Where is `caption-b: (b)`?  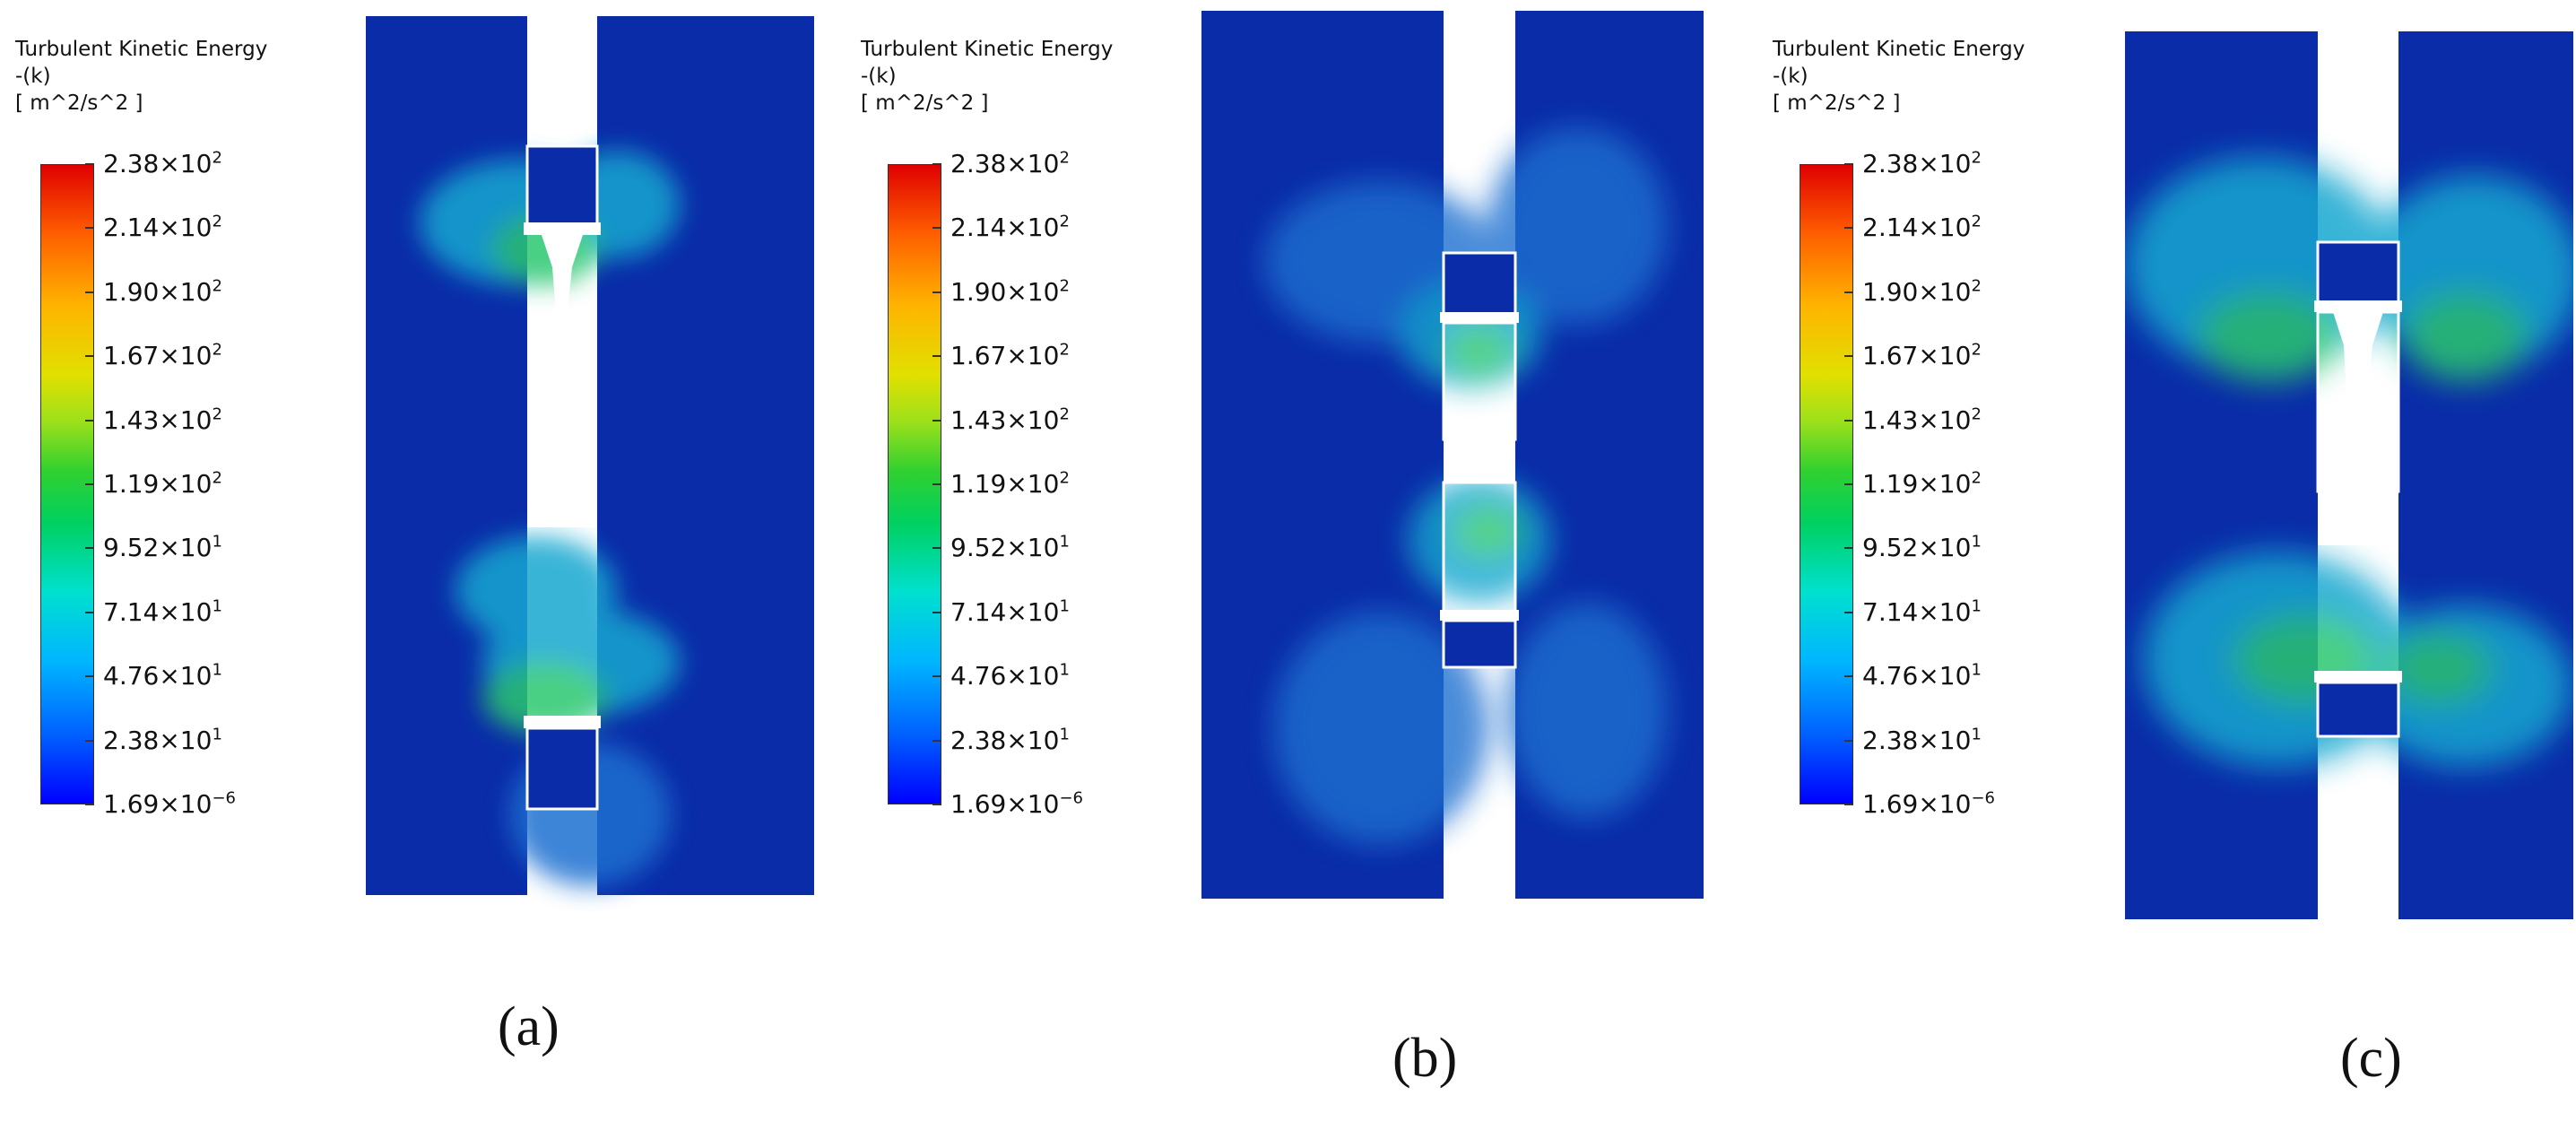 caption-b: (b) is located at coordinates (1425, 1058).